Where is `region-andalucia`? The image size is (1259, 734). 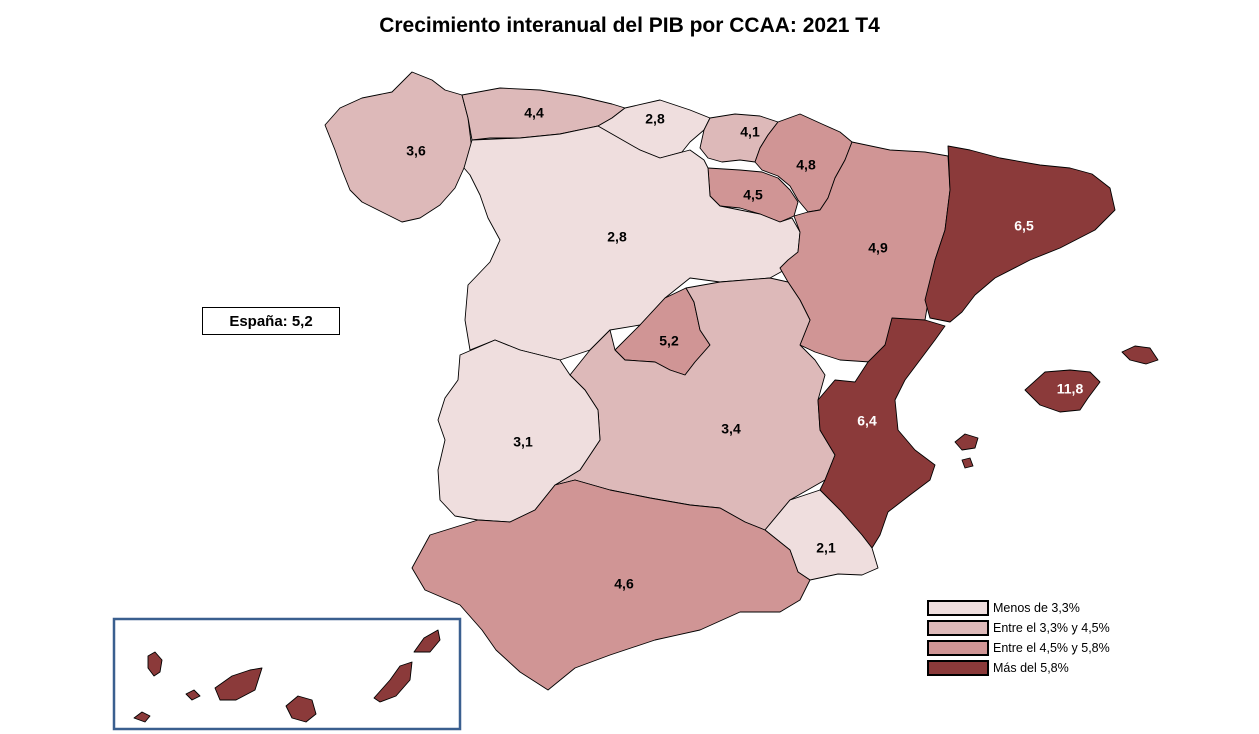 region-andalucia is located at coordinates (611, 585).